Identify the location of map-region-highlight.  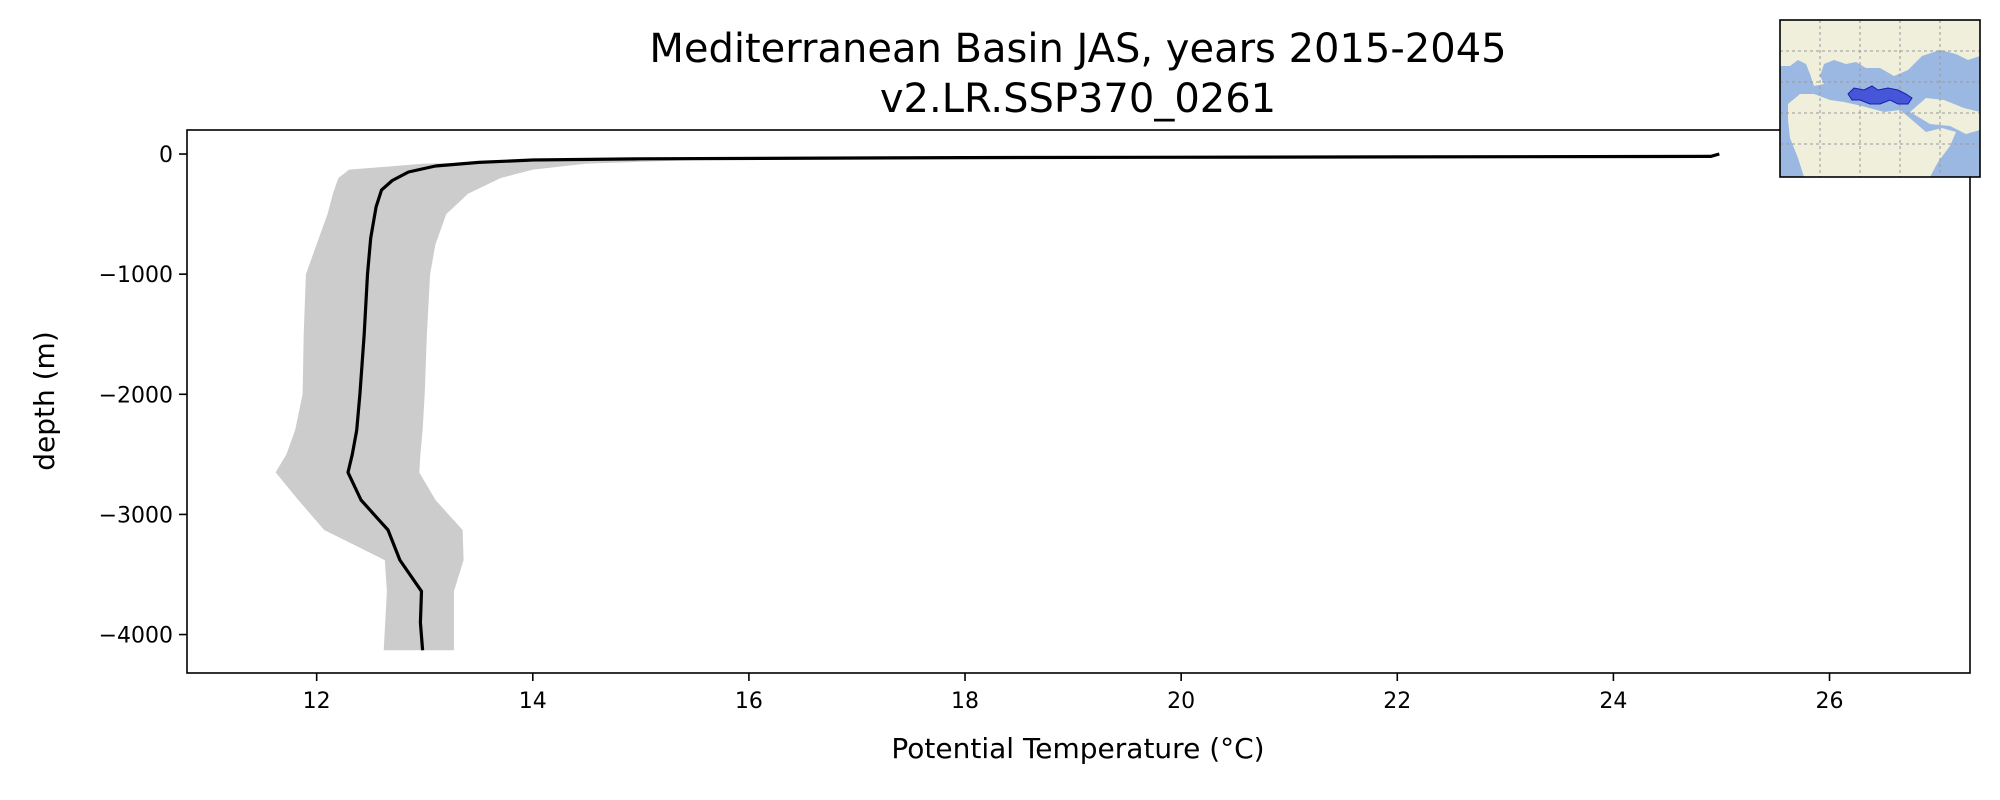
(1880, 95).